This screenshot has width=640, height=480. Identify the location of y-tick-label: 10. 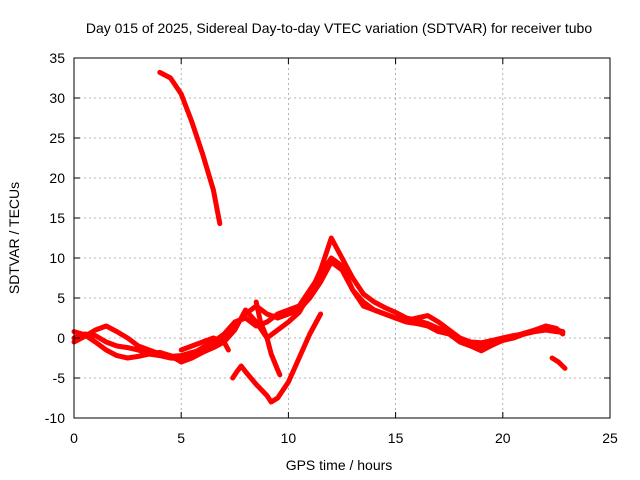
(57, 258).